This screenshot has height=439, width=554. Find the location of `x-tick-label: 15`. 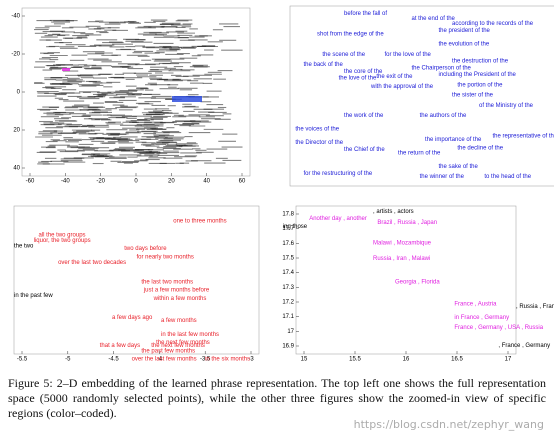

x-tick-label: 15 is located at coordinates (304, 360).